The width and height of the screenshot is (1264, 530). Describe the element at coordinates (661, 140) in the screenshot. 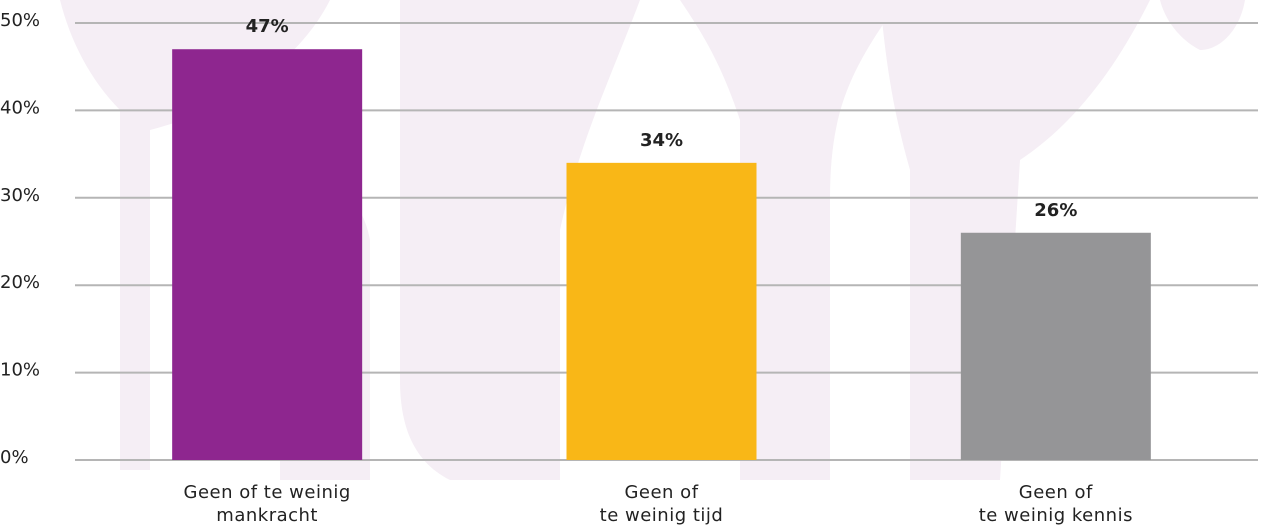

I see `value-label: 34%` at that location.